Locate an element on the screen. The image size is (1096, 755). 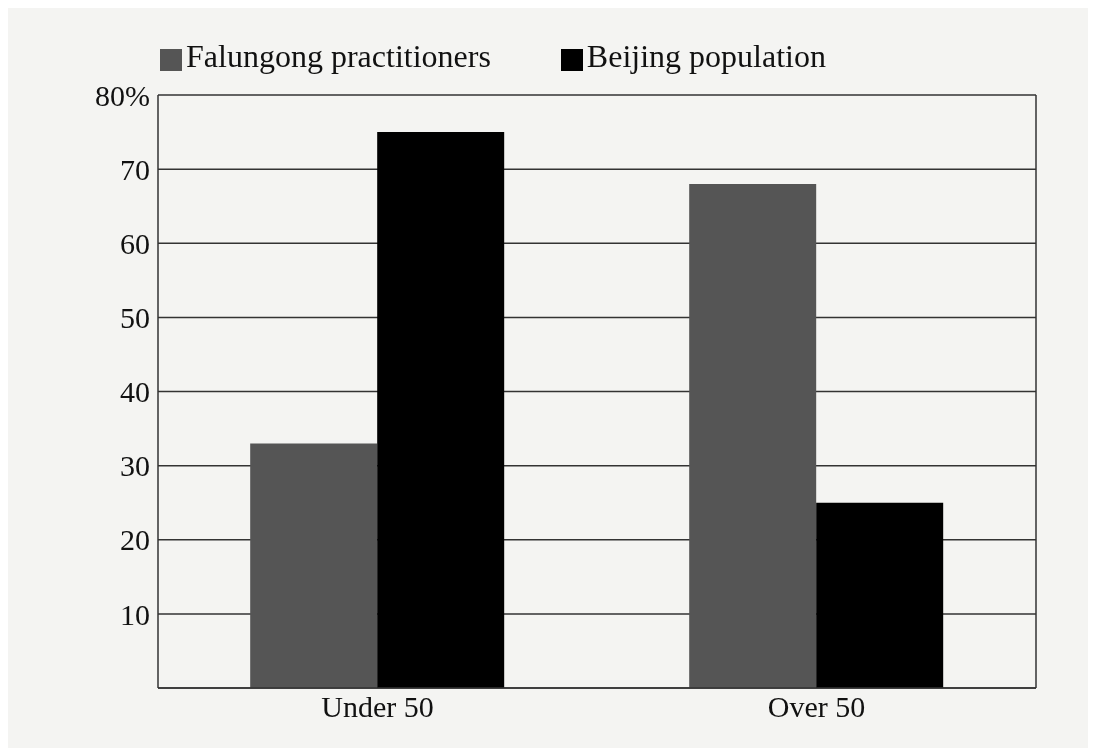
y-tick-label: 50 is located at coordinates (135, 318).